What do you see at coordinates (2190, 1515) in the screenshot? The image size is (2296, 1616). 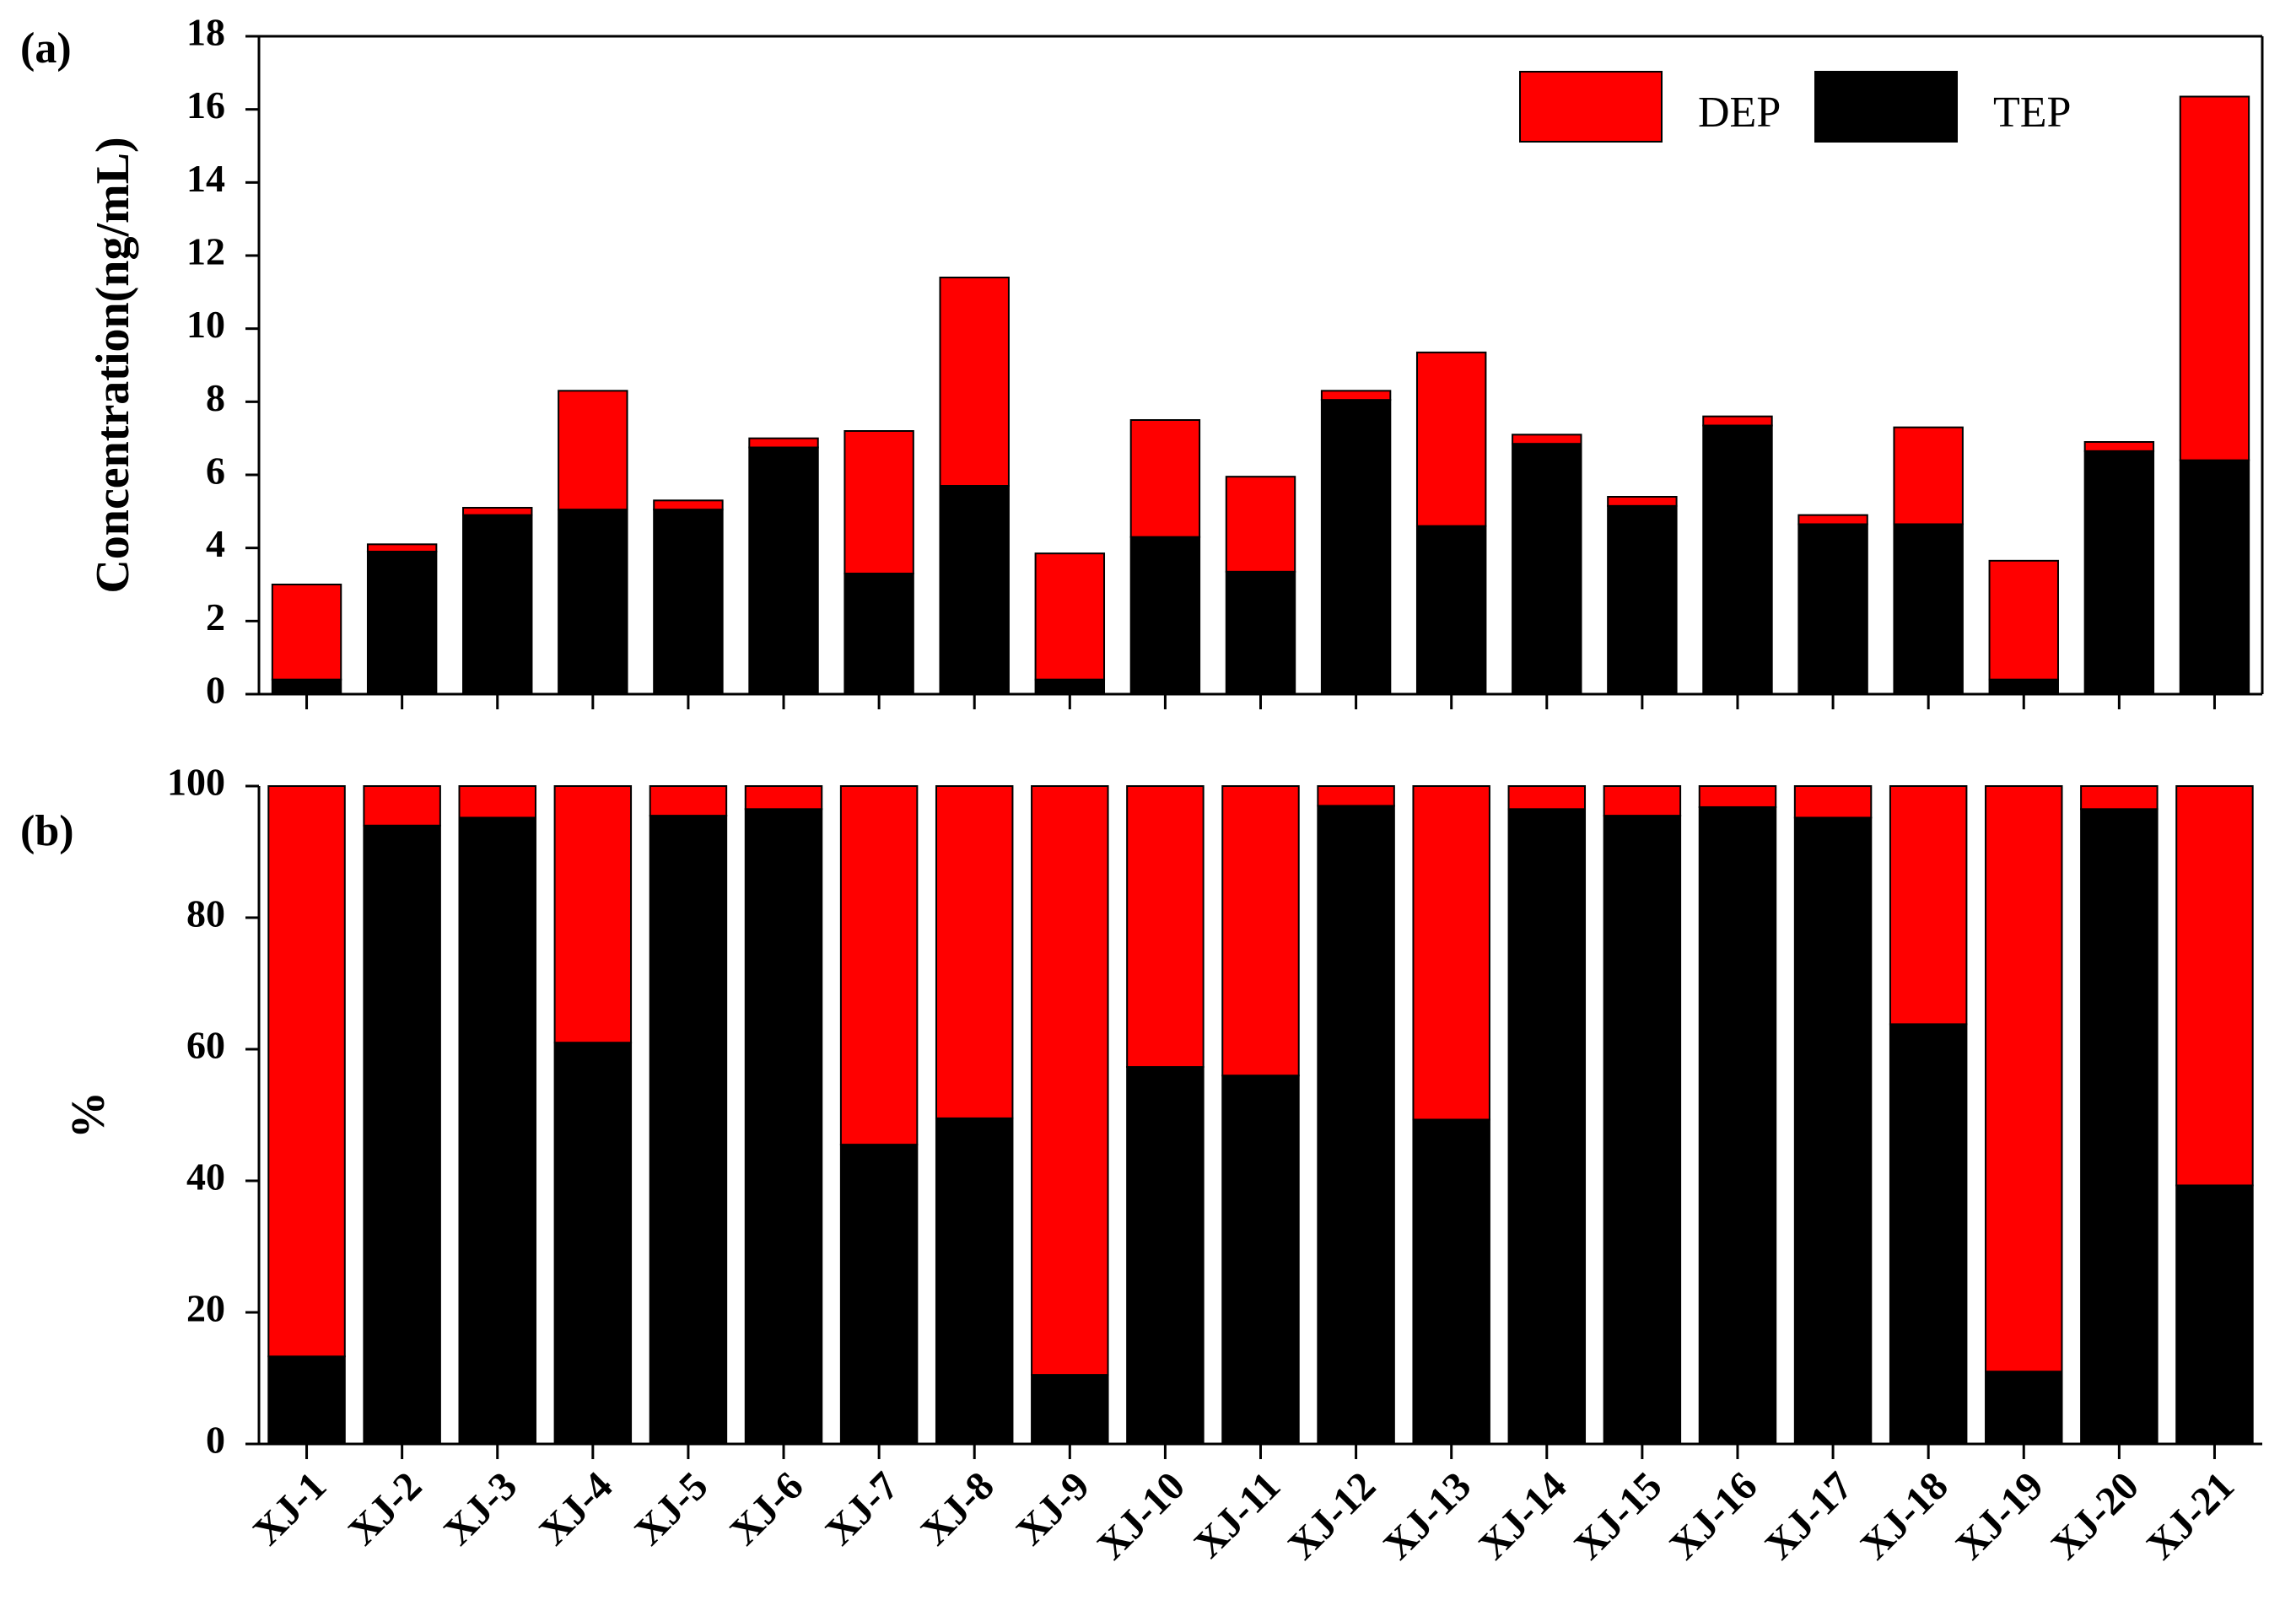 I see `x-tick-label: XJ-21` at bounding box center [2190, 1515].